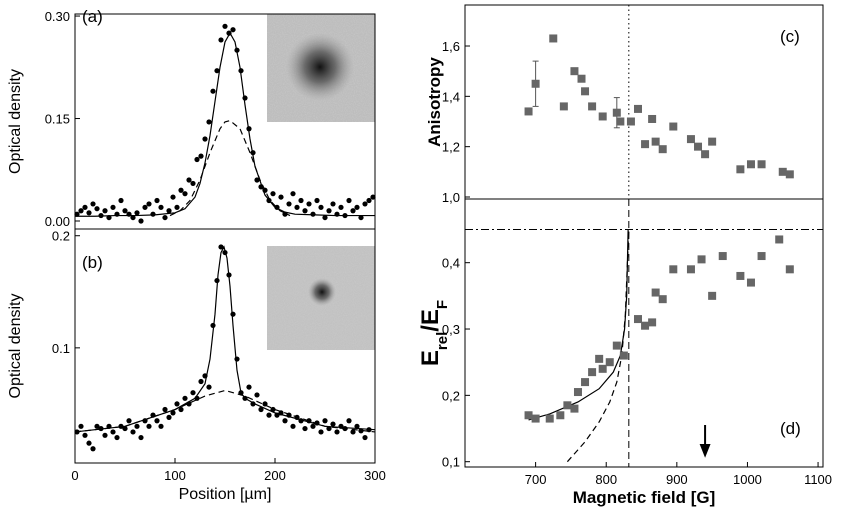 This screenshot has height=513, width=841. Describe the element at coordinates (451, 263) in the screenshot. I see `y-tick-label: 0,4` at that location.